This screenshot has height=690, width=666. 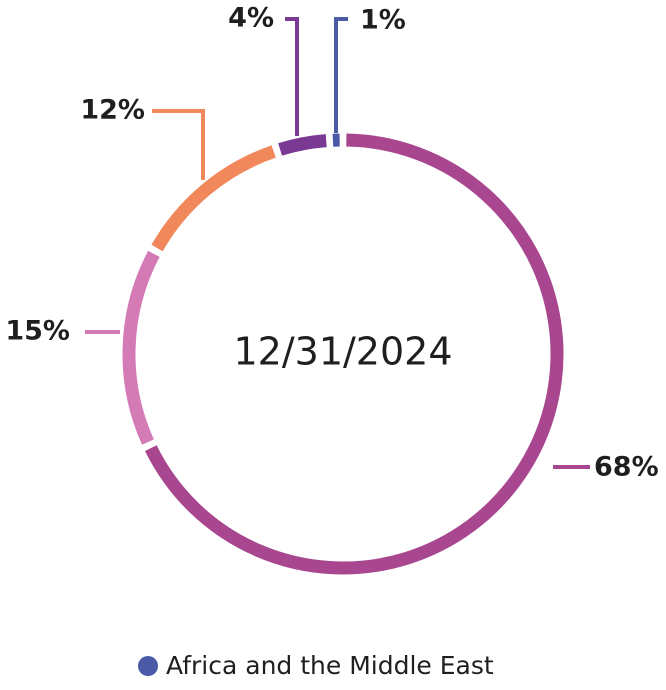 I want to click on center-label: 12/31/2024, so click(x=342, y=352).